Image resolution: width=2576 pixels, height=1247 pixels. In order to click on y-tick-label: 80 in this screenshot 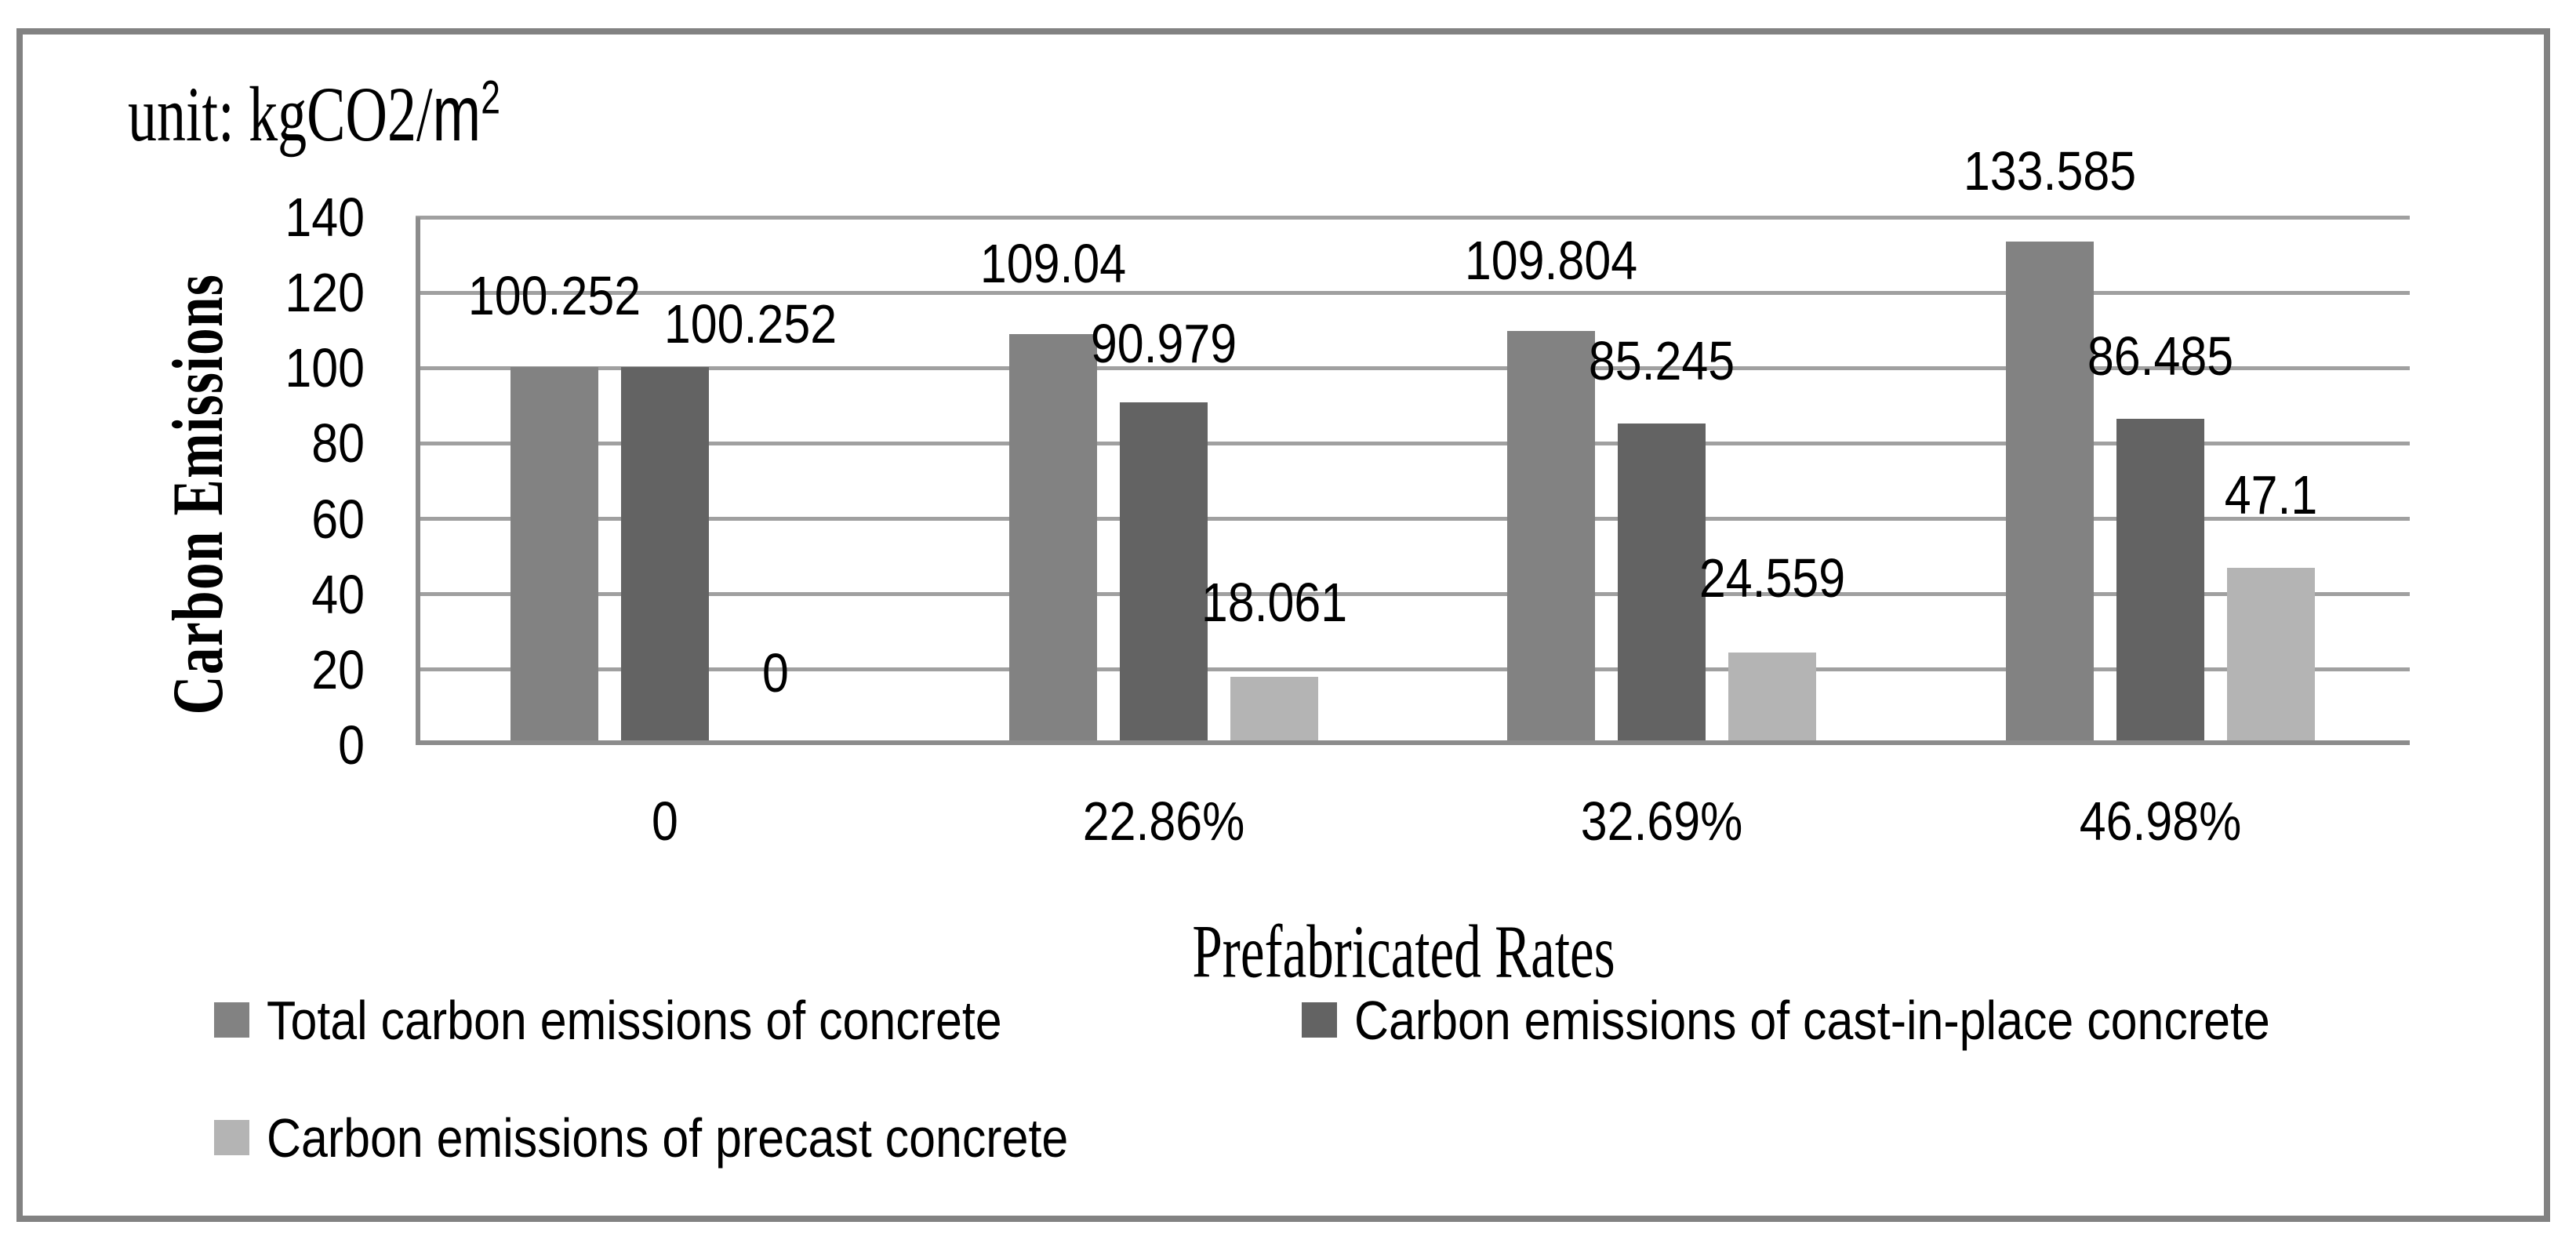, I will do `click(338, 443)`.